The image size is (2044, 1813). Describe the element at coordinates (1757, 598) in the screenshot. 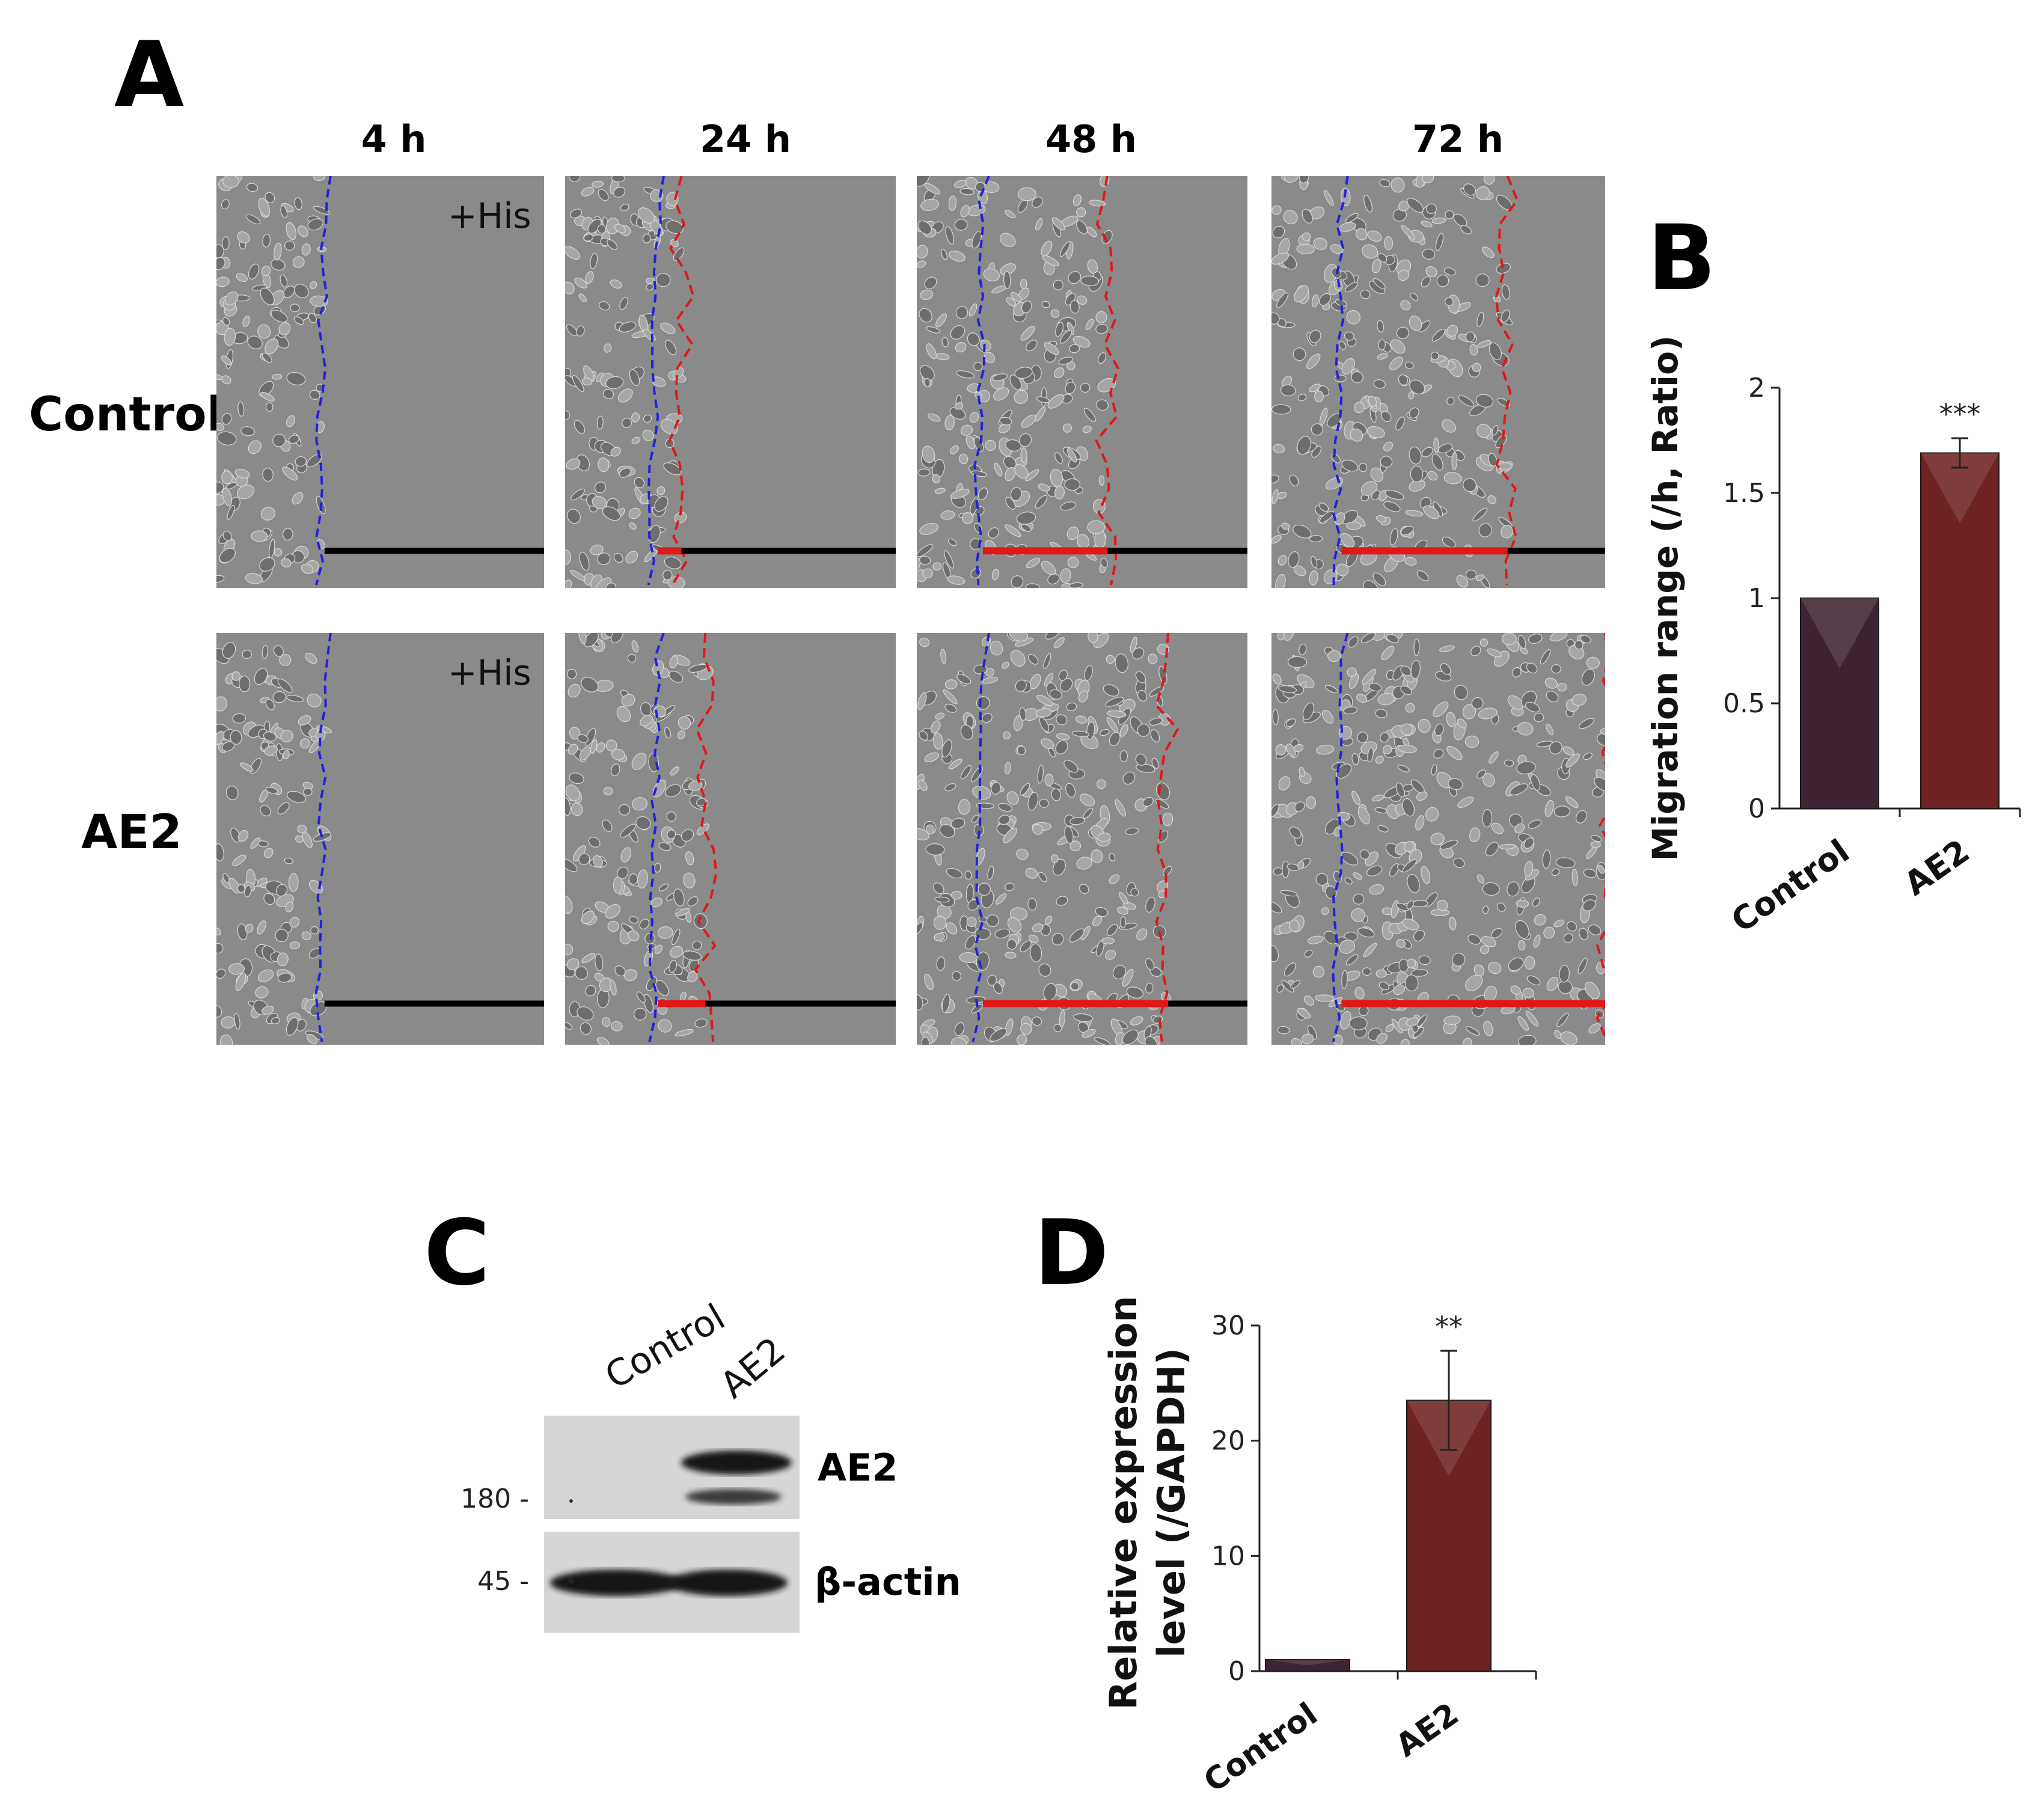

I see `y-tick-label: 1` at that location.